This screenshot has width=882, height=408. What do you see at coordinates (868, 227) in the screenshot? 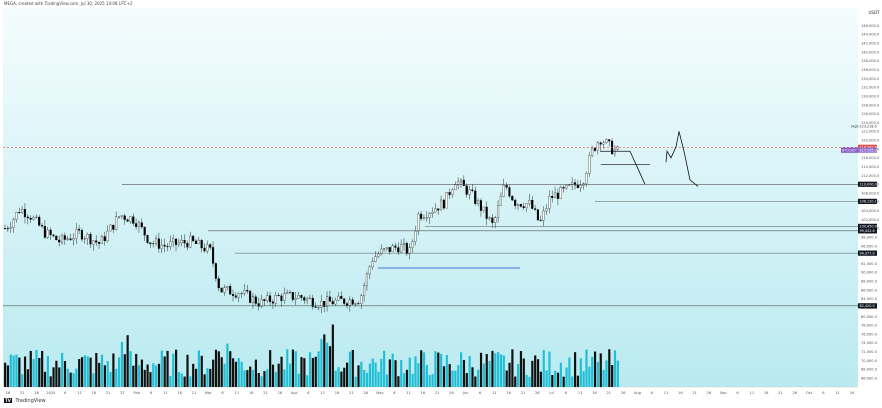
I see `level-tag-label: 100,450.0` at bounding box center [868, 227].